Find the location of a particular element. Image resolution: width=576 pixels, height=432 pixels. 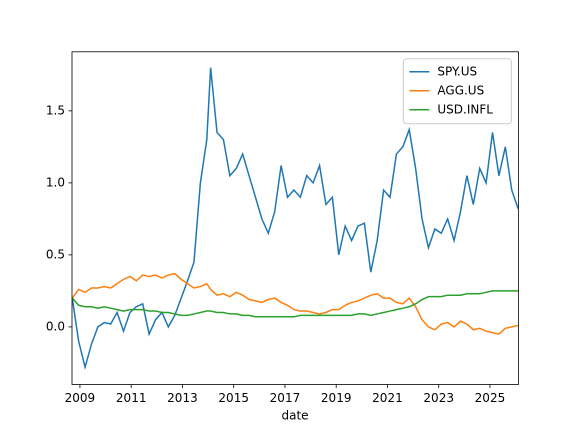

series-line is located at coordinates (295, 303).